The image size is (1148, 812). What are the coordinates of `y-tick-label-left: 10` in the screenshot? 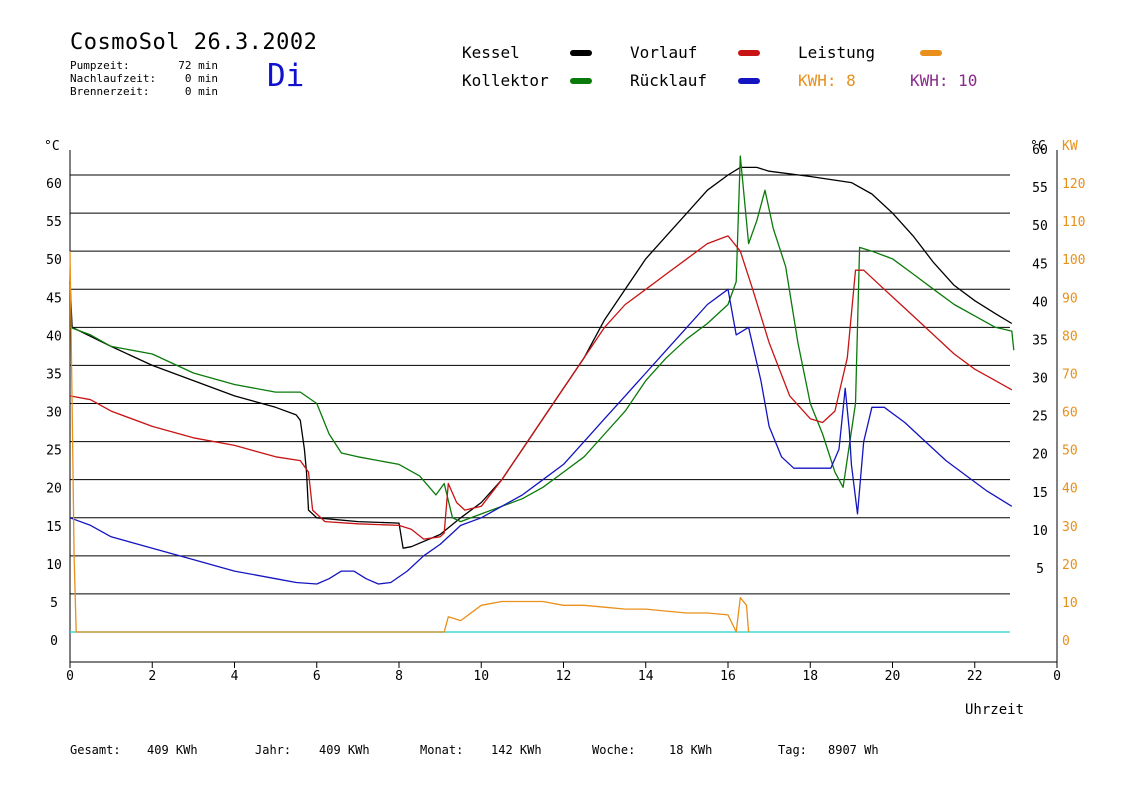 It's located at (54, 565).